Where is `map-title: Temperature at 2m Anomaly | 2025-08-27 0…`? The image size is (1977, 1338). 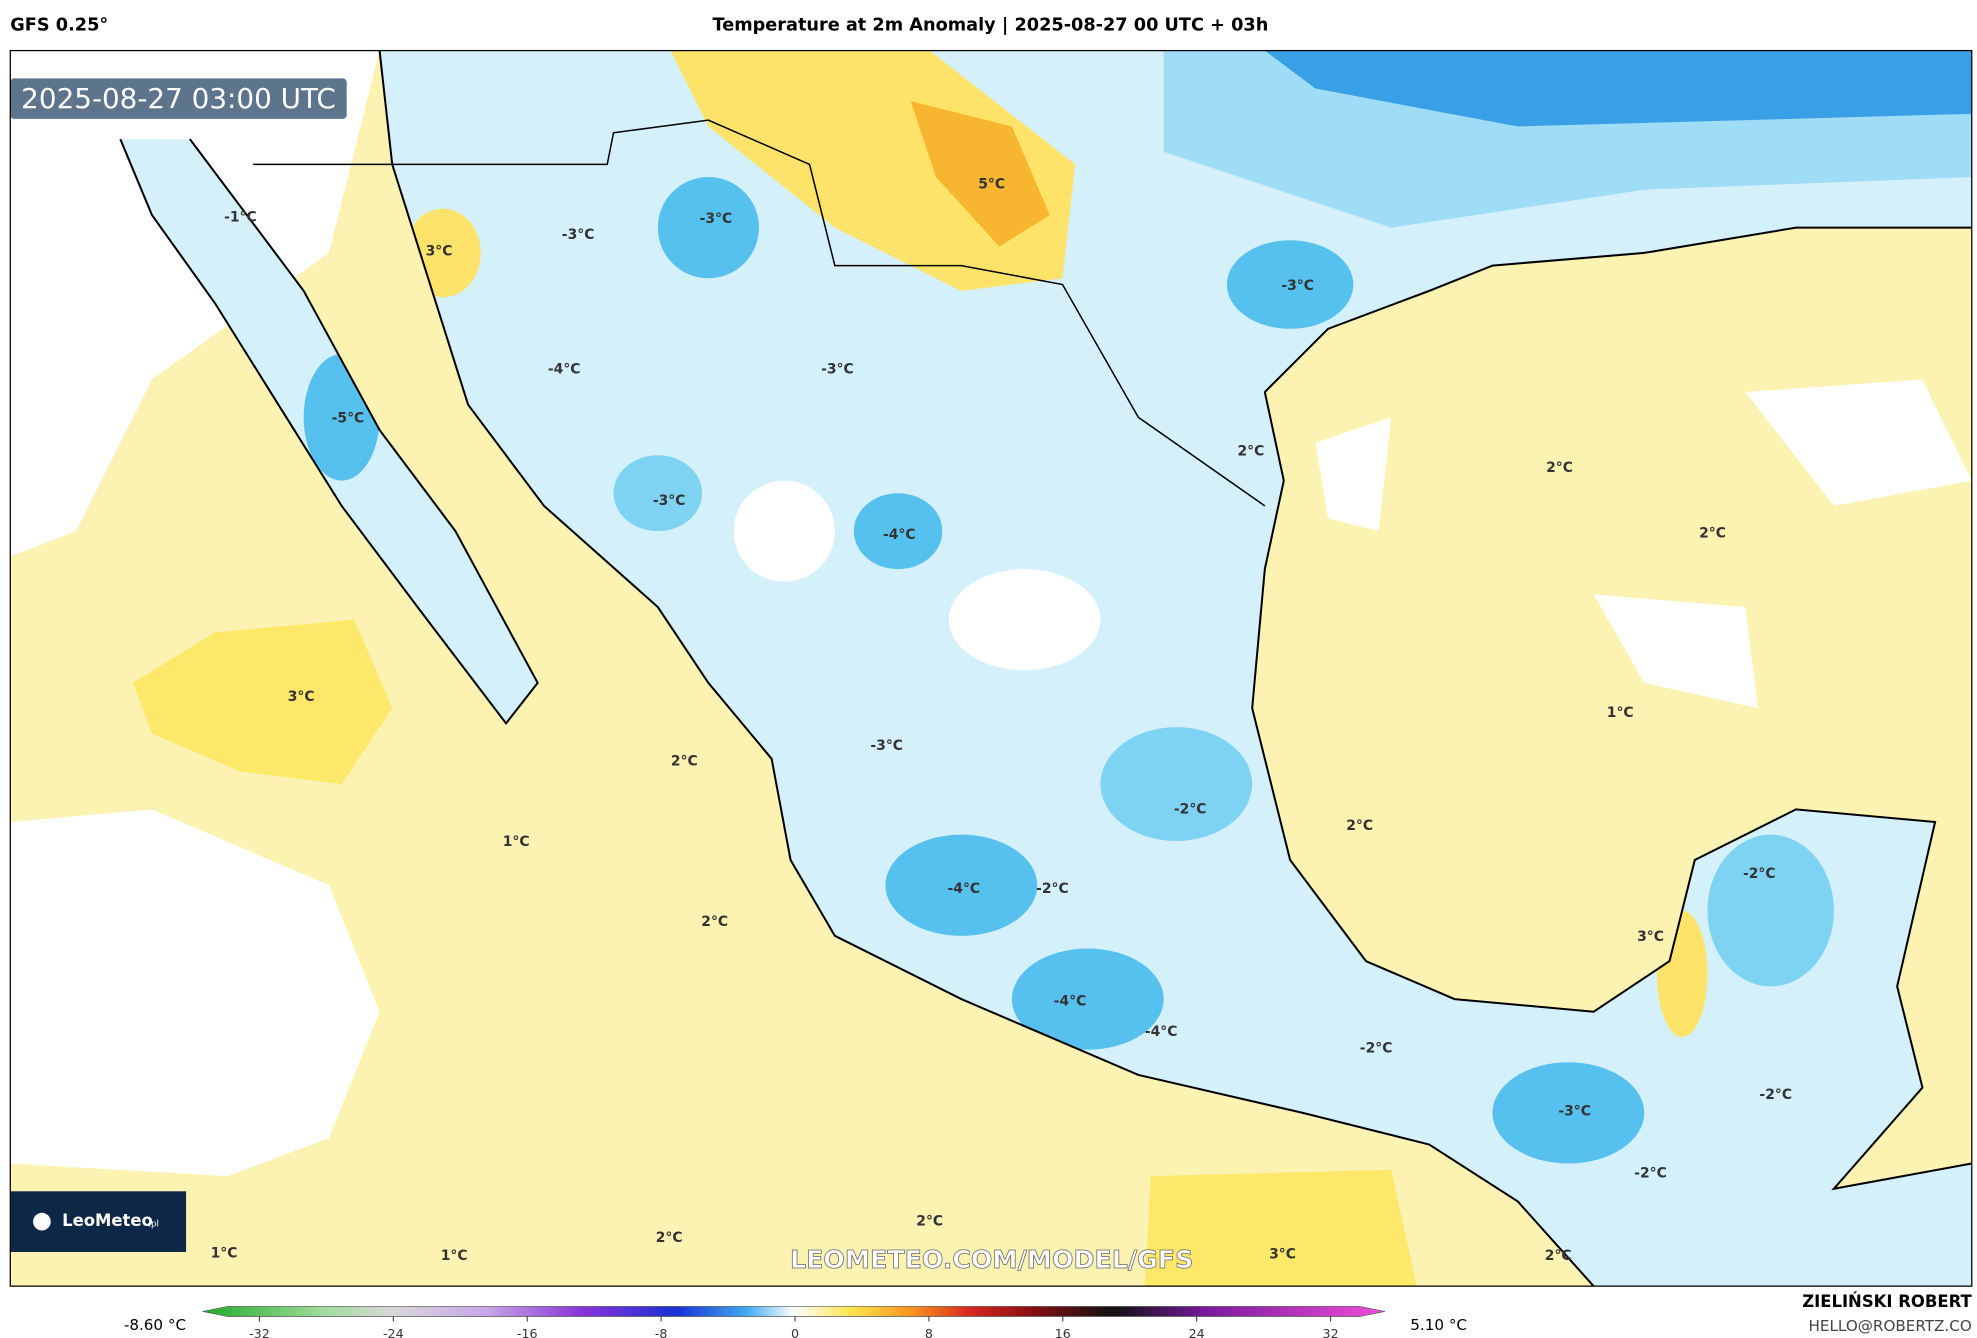 map-title: Temperature at 2m Anomaly | 2025-08-27 0… is located at coordinates (990, 25).